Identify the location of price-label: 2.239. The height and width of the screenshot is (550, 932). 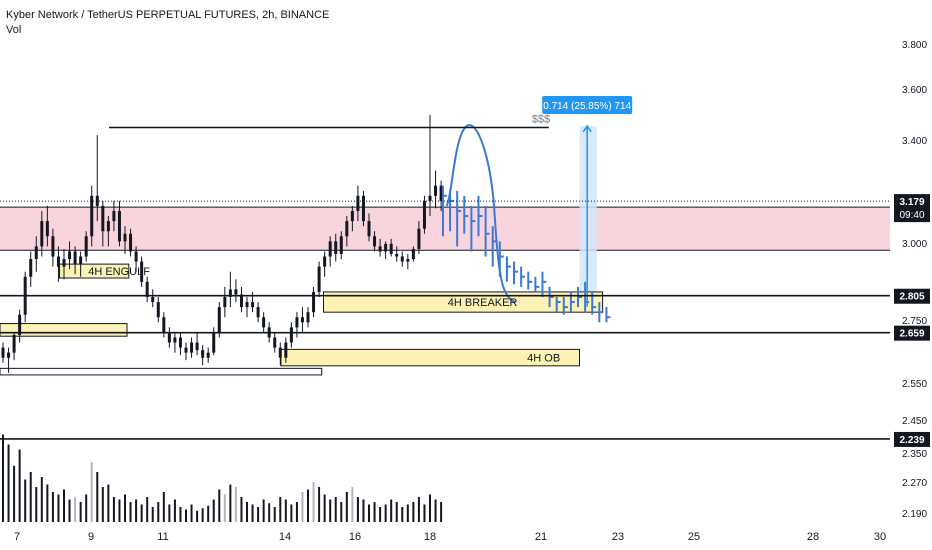
(911, 440).